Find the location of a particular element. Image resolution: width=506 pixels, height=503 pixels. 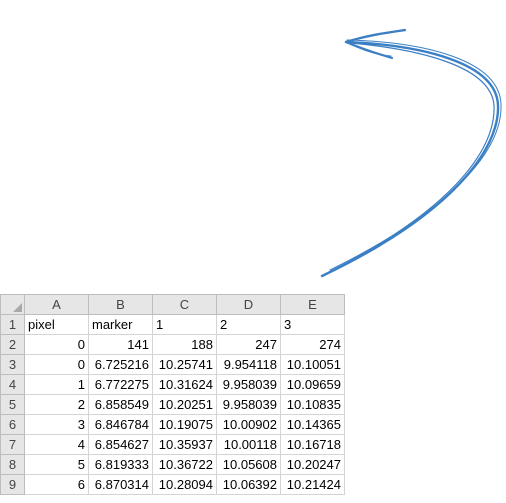

cell: 10.31624 is located at coordinates (184, 384).